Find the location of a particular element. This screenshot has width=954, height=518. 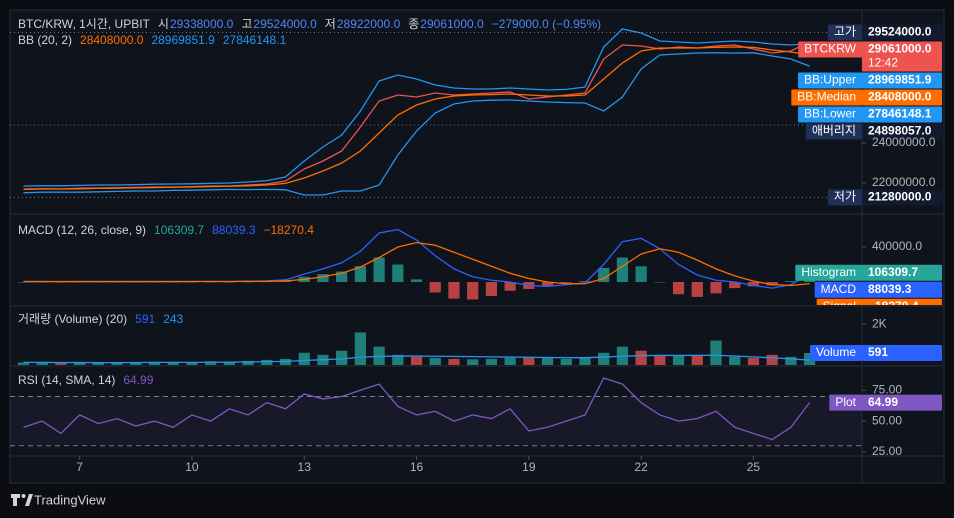

tag-value: −18270.4 is located at coordinates (893, 306).